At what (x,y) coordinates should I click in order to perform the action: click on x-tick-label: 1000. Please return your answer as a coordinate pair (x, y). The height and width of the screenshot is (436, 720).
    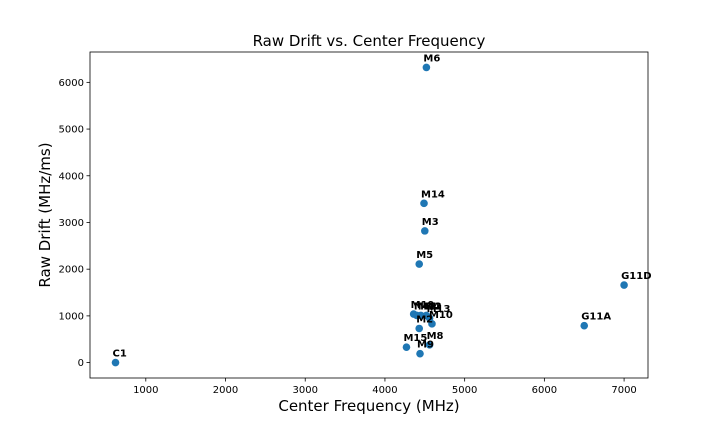
    Looking at the image, I should click on (145, 390).